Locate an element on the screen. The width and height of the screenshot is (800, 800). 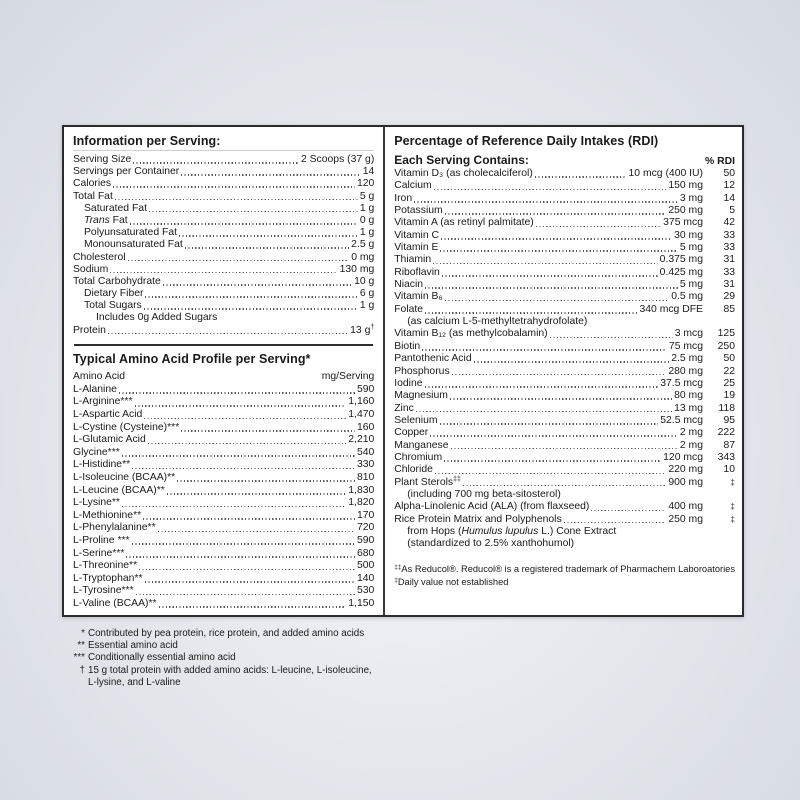
rdi-row-main: Vitamin B₁₂ (as methylcobalamin) 3 mcg is located at coordinates (548, 334).